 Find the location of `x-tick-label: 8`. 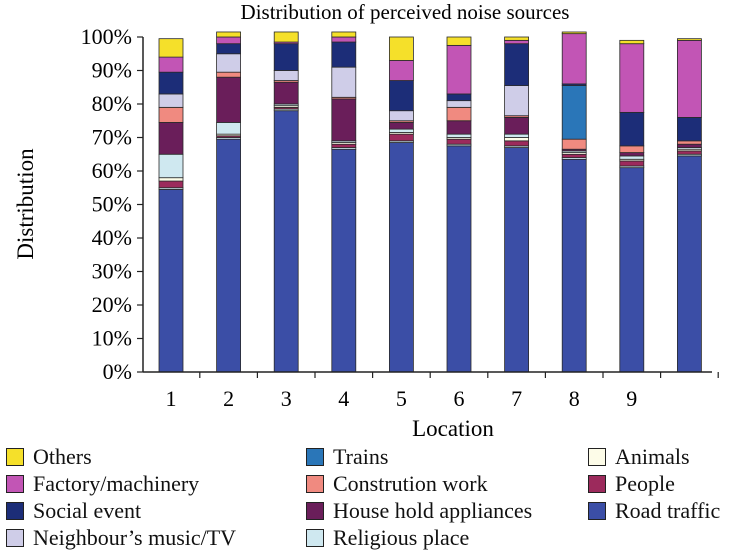

x-tick-label: 8 is located at coordinates (574, 398).